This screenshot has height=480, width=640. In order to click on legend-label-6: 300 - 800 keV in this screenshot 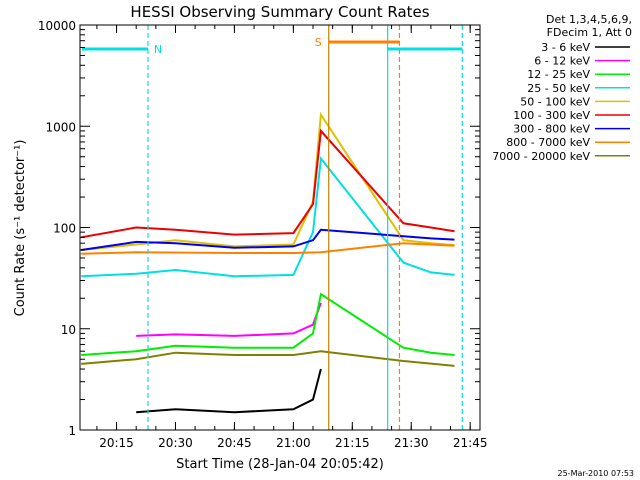, I will do `click(551, 129)`.